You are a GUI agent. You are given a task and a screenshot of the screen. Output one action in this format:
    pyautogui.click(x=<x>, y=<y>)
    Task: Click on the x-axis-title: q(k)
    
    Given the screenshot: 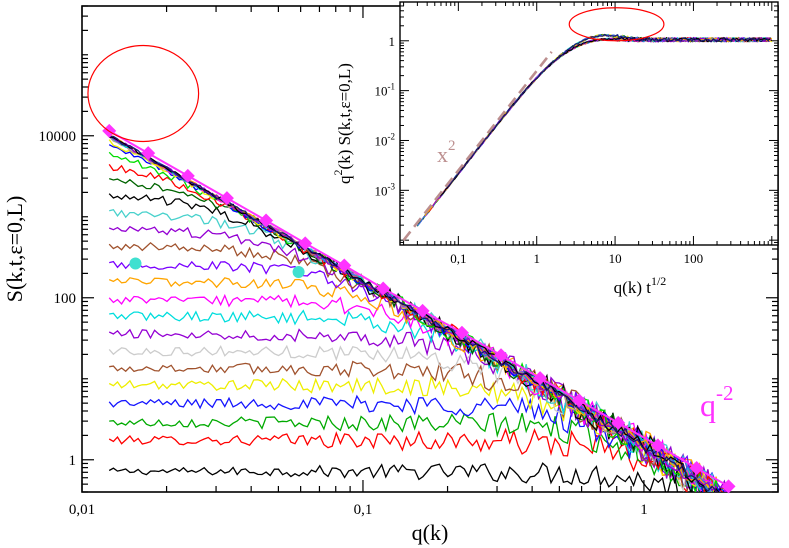 What is the action you would take?
    pyautogui.click(x=430, y=532)
    